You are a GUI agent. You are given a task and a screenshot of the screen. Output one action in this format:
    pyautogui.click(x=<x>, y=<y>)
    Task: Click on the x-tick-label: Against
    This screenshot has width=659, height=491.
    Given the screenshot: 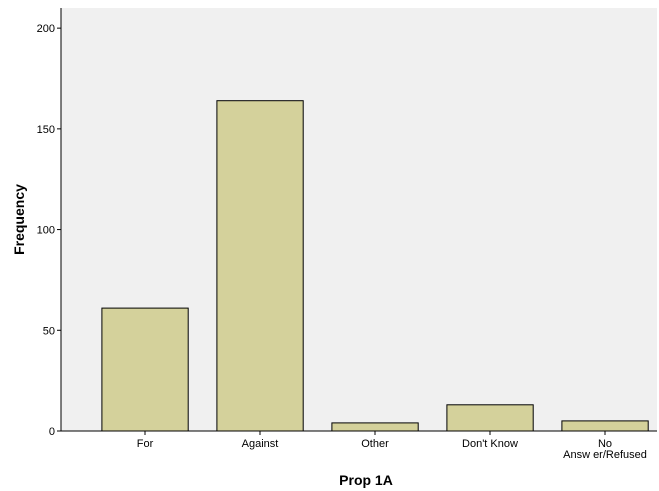 What is the action you would take?
    pyautogui.click(x=260, y=444)
    